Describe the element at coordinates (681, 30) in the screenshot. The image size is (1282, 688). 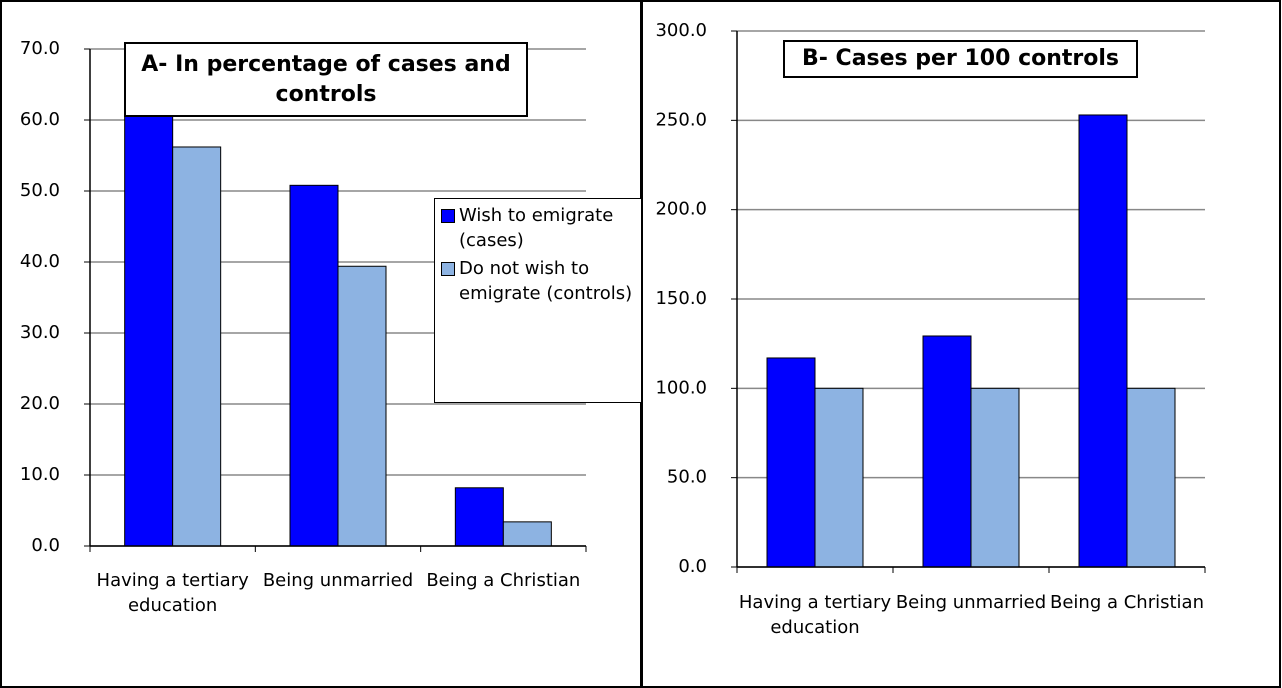
I see `y-tick-label: 300.0` at that location.